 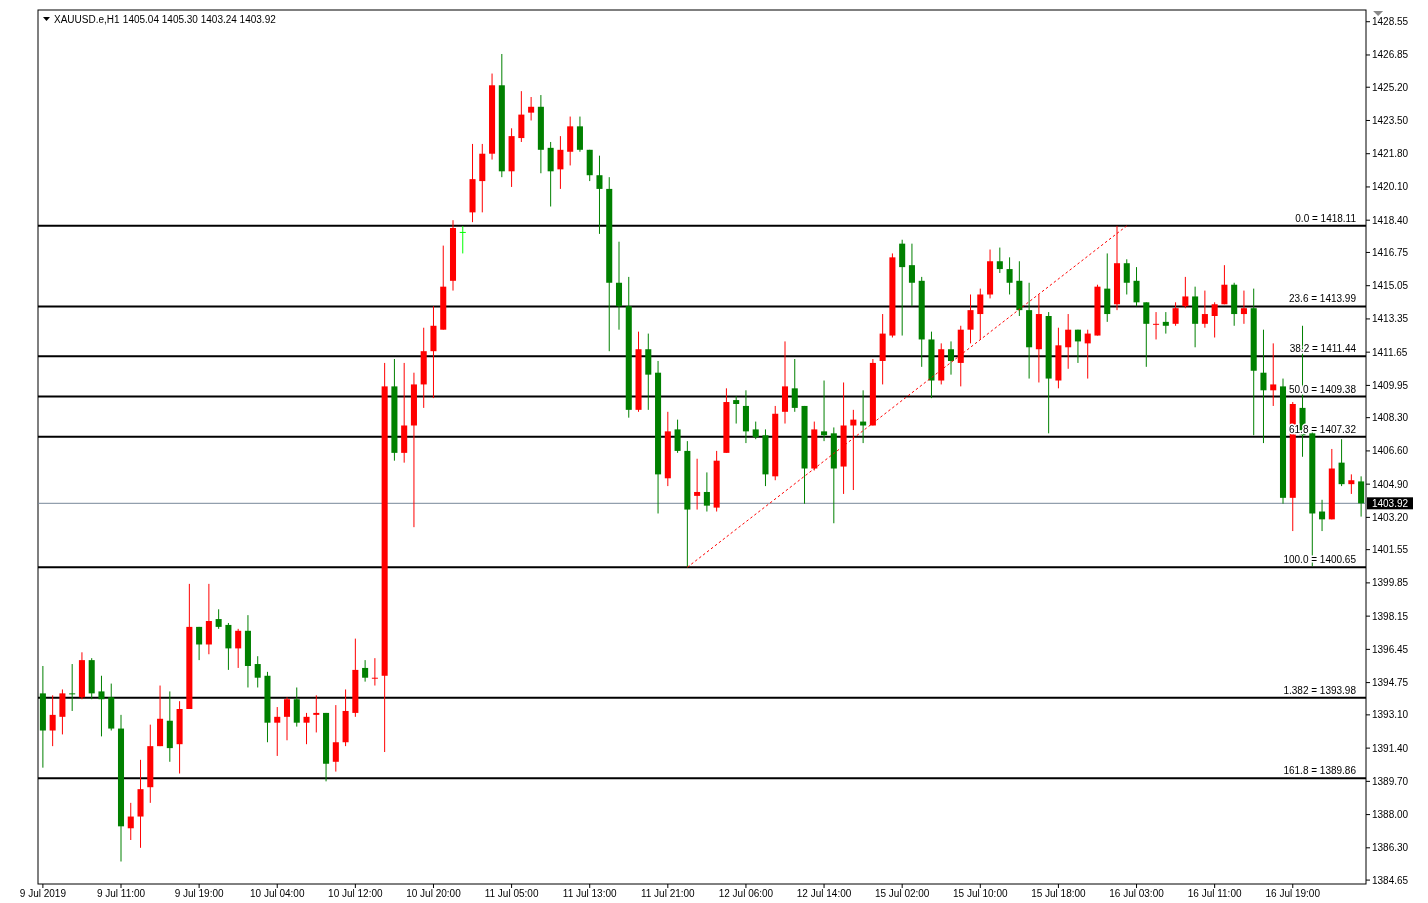 What do you see at coordinates (121, 893) in the screenshot?
I see `x-tick-label: 9 Jul 11:00` at bounding box center [121, 893].